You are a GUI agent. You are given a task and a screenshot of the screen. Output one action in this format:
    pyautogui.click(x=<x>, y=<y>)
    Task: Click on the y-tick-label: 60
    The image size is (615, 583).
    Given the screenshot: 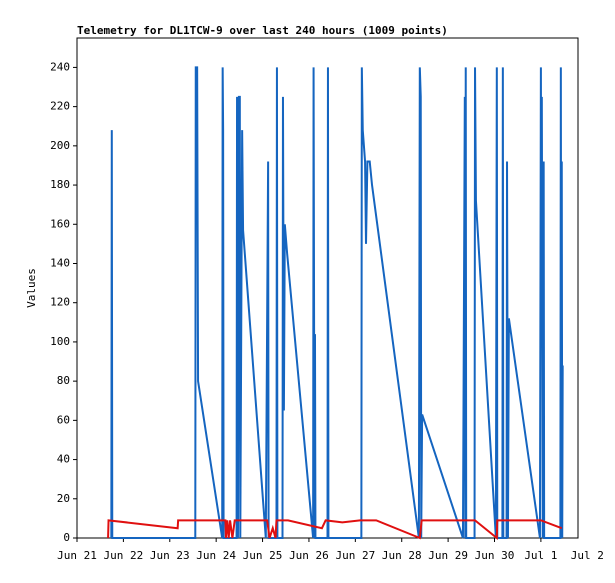 What is the action you would take?
    pyautogui.click(x=63, y=419)
    